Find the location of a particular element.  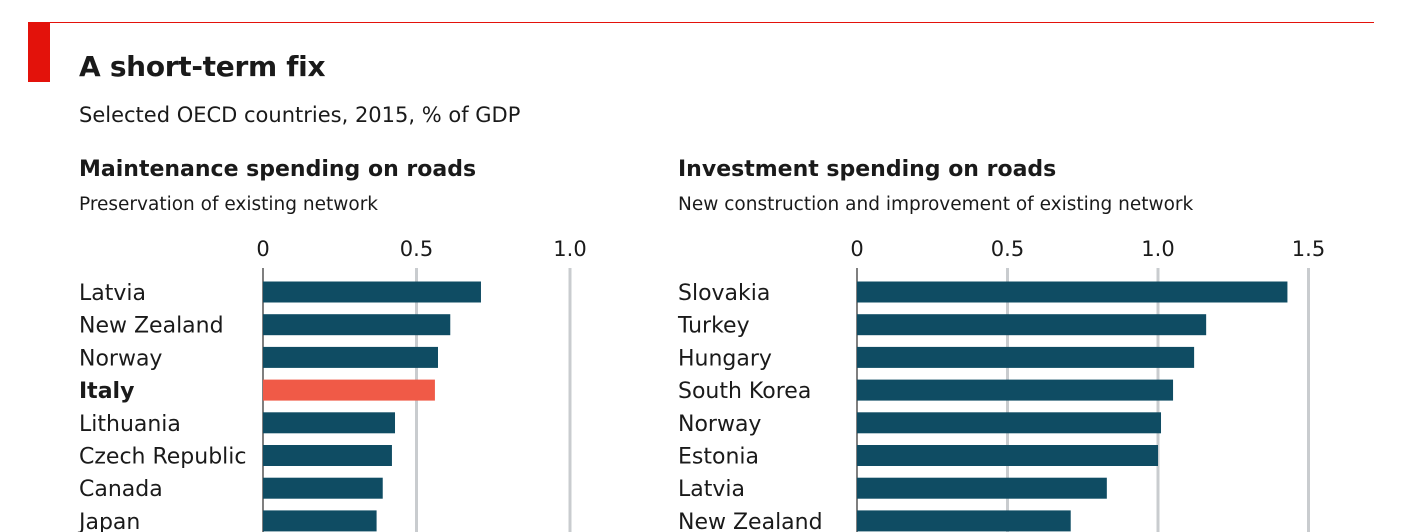

maint-category-label: Italy is located at coordinates (106, 391).